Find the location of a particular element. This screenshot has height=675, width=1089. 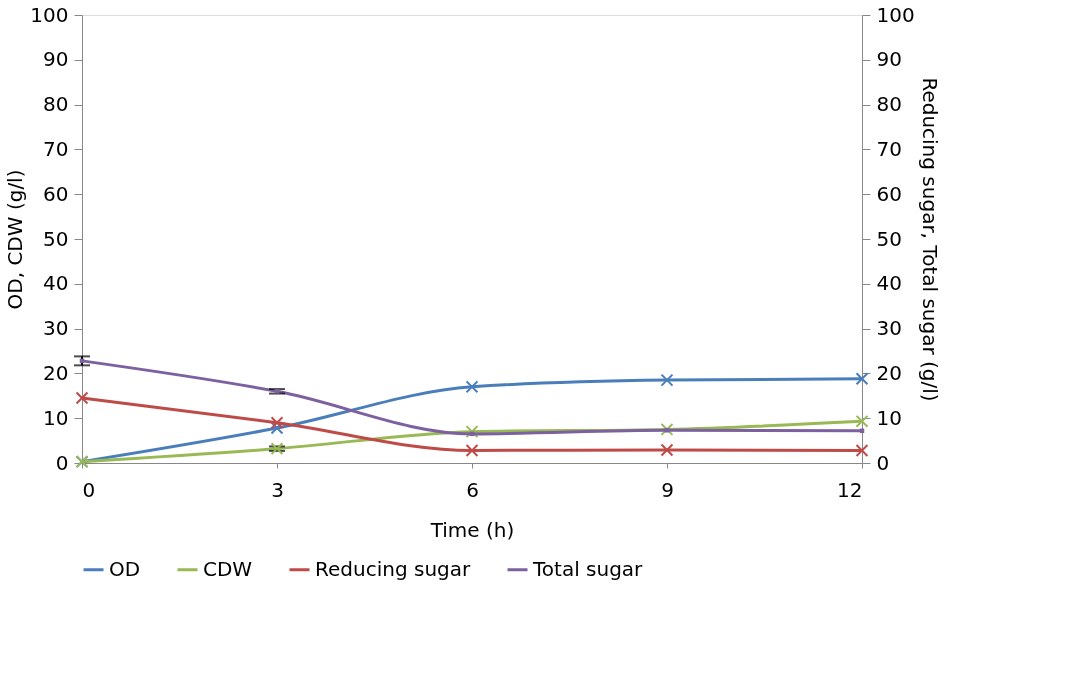

x-tick-label: 6 is located at coordinates (472, 489).